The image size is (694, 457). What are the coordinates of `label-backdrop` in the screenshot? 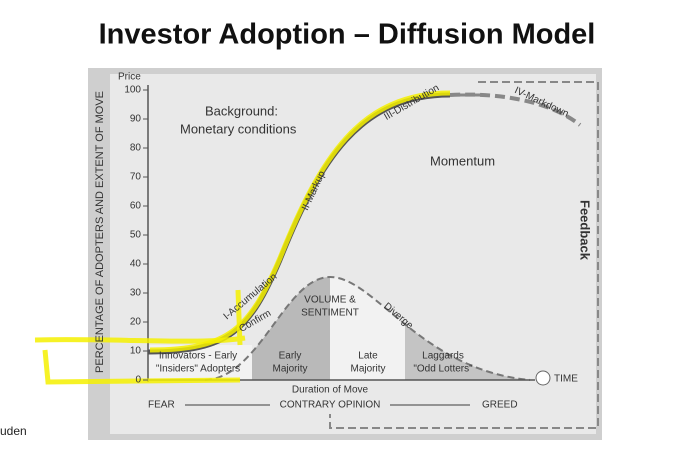 It's located at (330, 405).